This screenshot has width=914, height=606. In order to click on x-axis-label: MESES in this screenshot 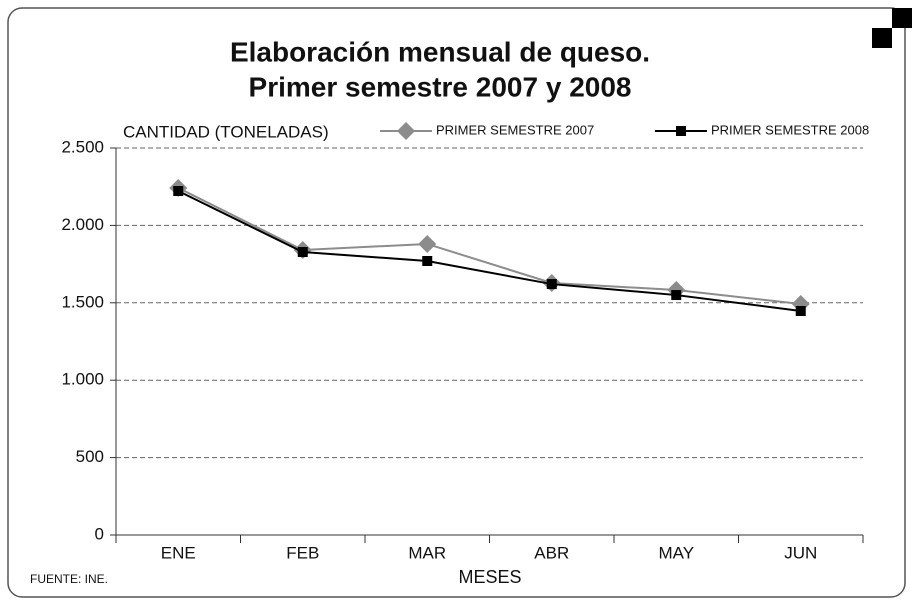, I will do `click(489, 577)`.